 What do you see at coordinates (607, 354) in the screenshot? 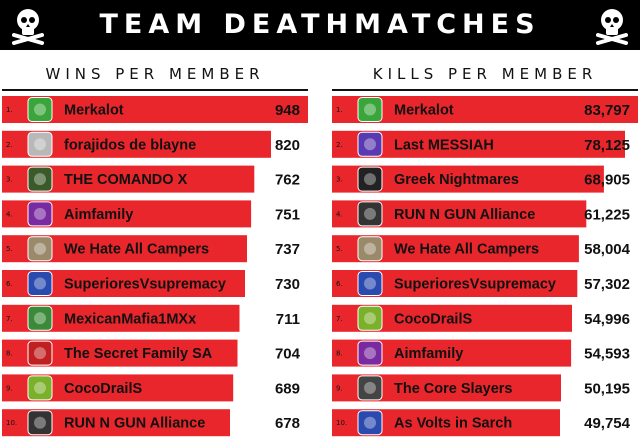
I see `value-label: 54,593` at bounding box center [607, 354].